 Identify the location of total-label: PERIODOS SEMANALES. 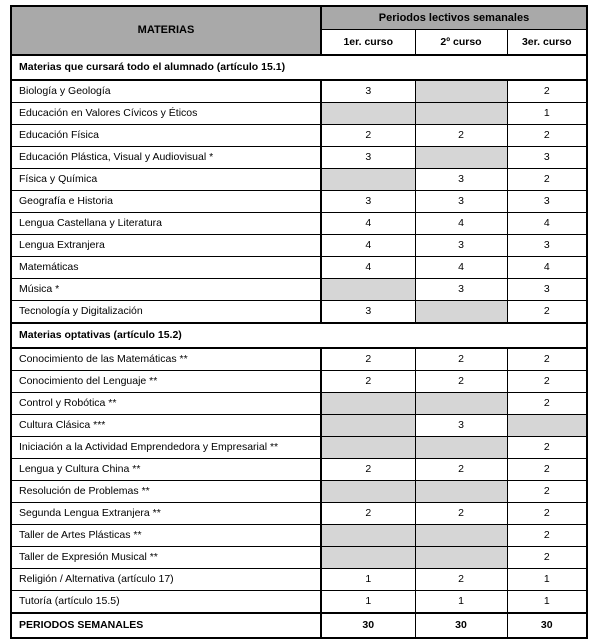
(166, 625).